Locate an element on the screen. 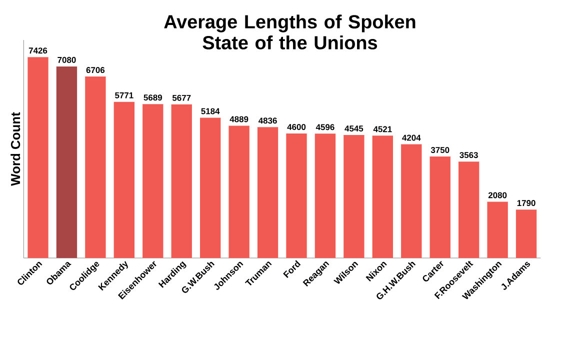  data-label: 4889 is located at coordinates (239, 119).